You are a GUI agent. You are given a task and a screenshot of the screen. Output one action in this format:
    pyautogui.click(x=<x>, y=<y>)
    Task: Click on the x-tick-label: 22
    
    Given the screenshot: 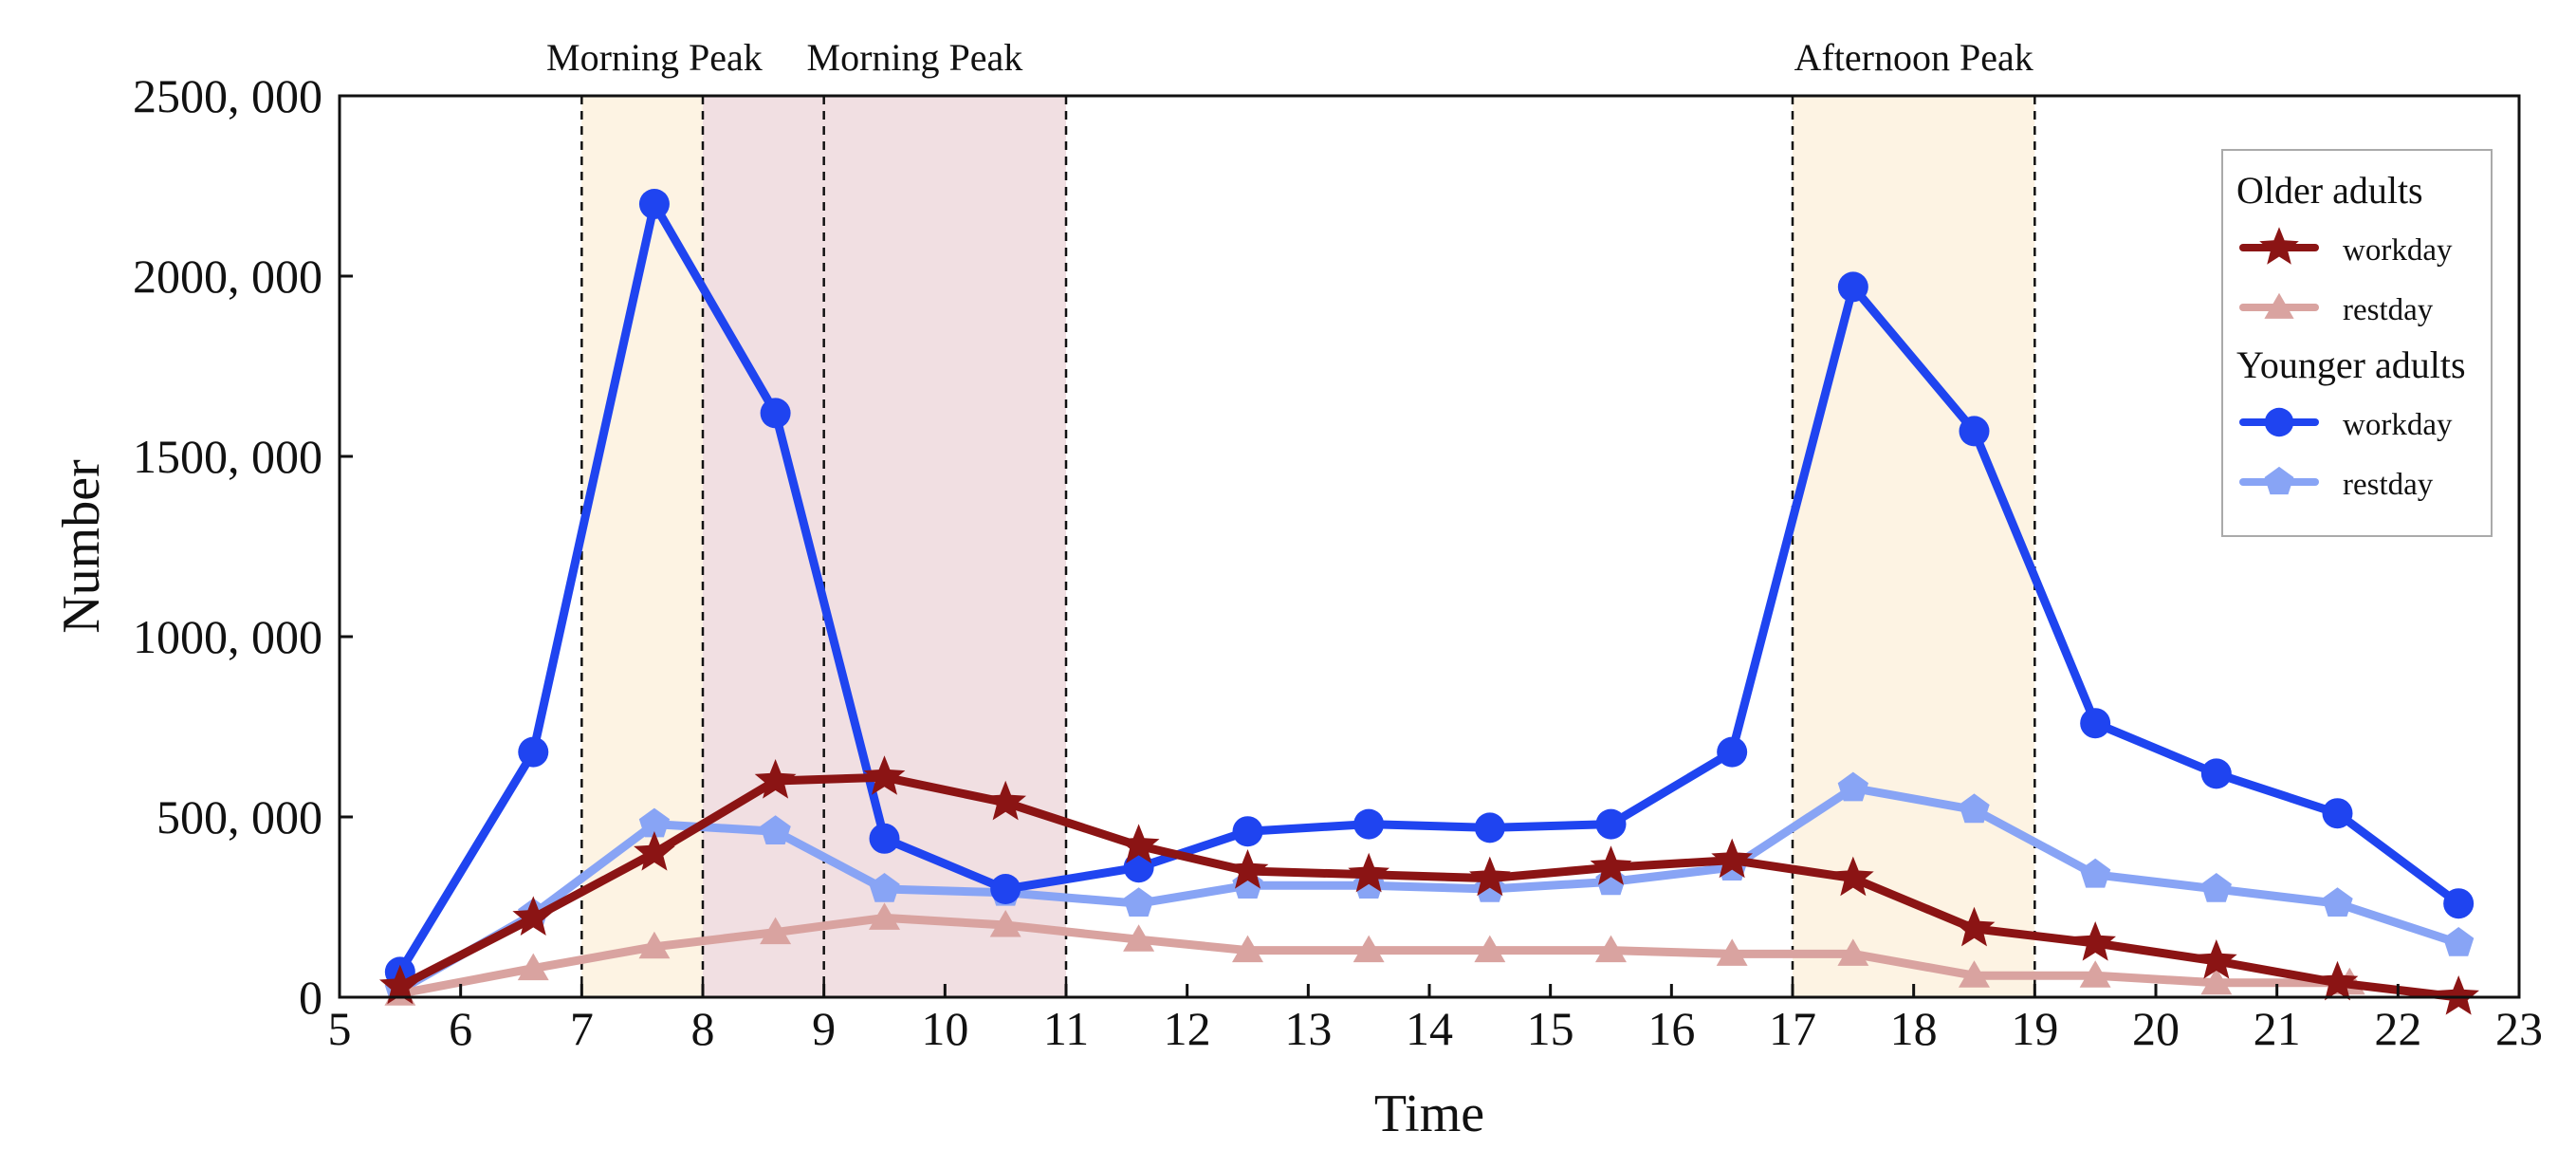 What is the action you would take?
    pyautogui.click(x=2397, y=1029)
    